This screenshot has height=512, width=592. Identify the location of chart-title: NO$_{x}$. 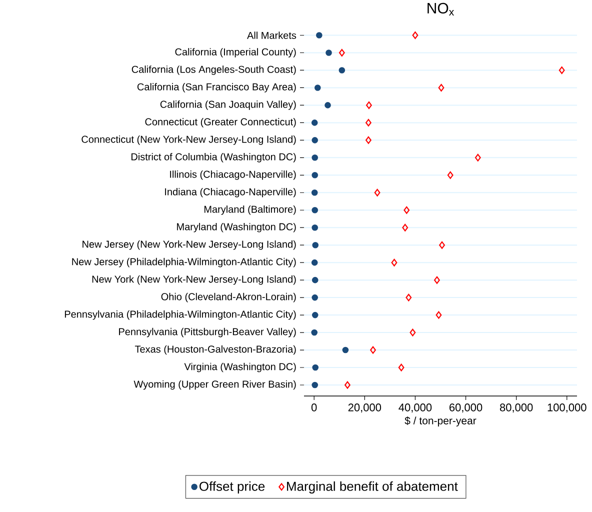
(441, 9).